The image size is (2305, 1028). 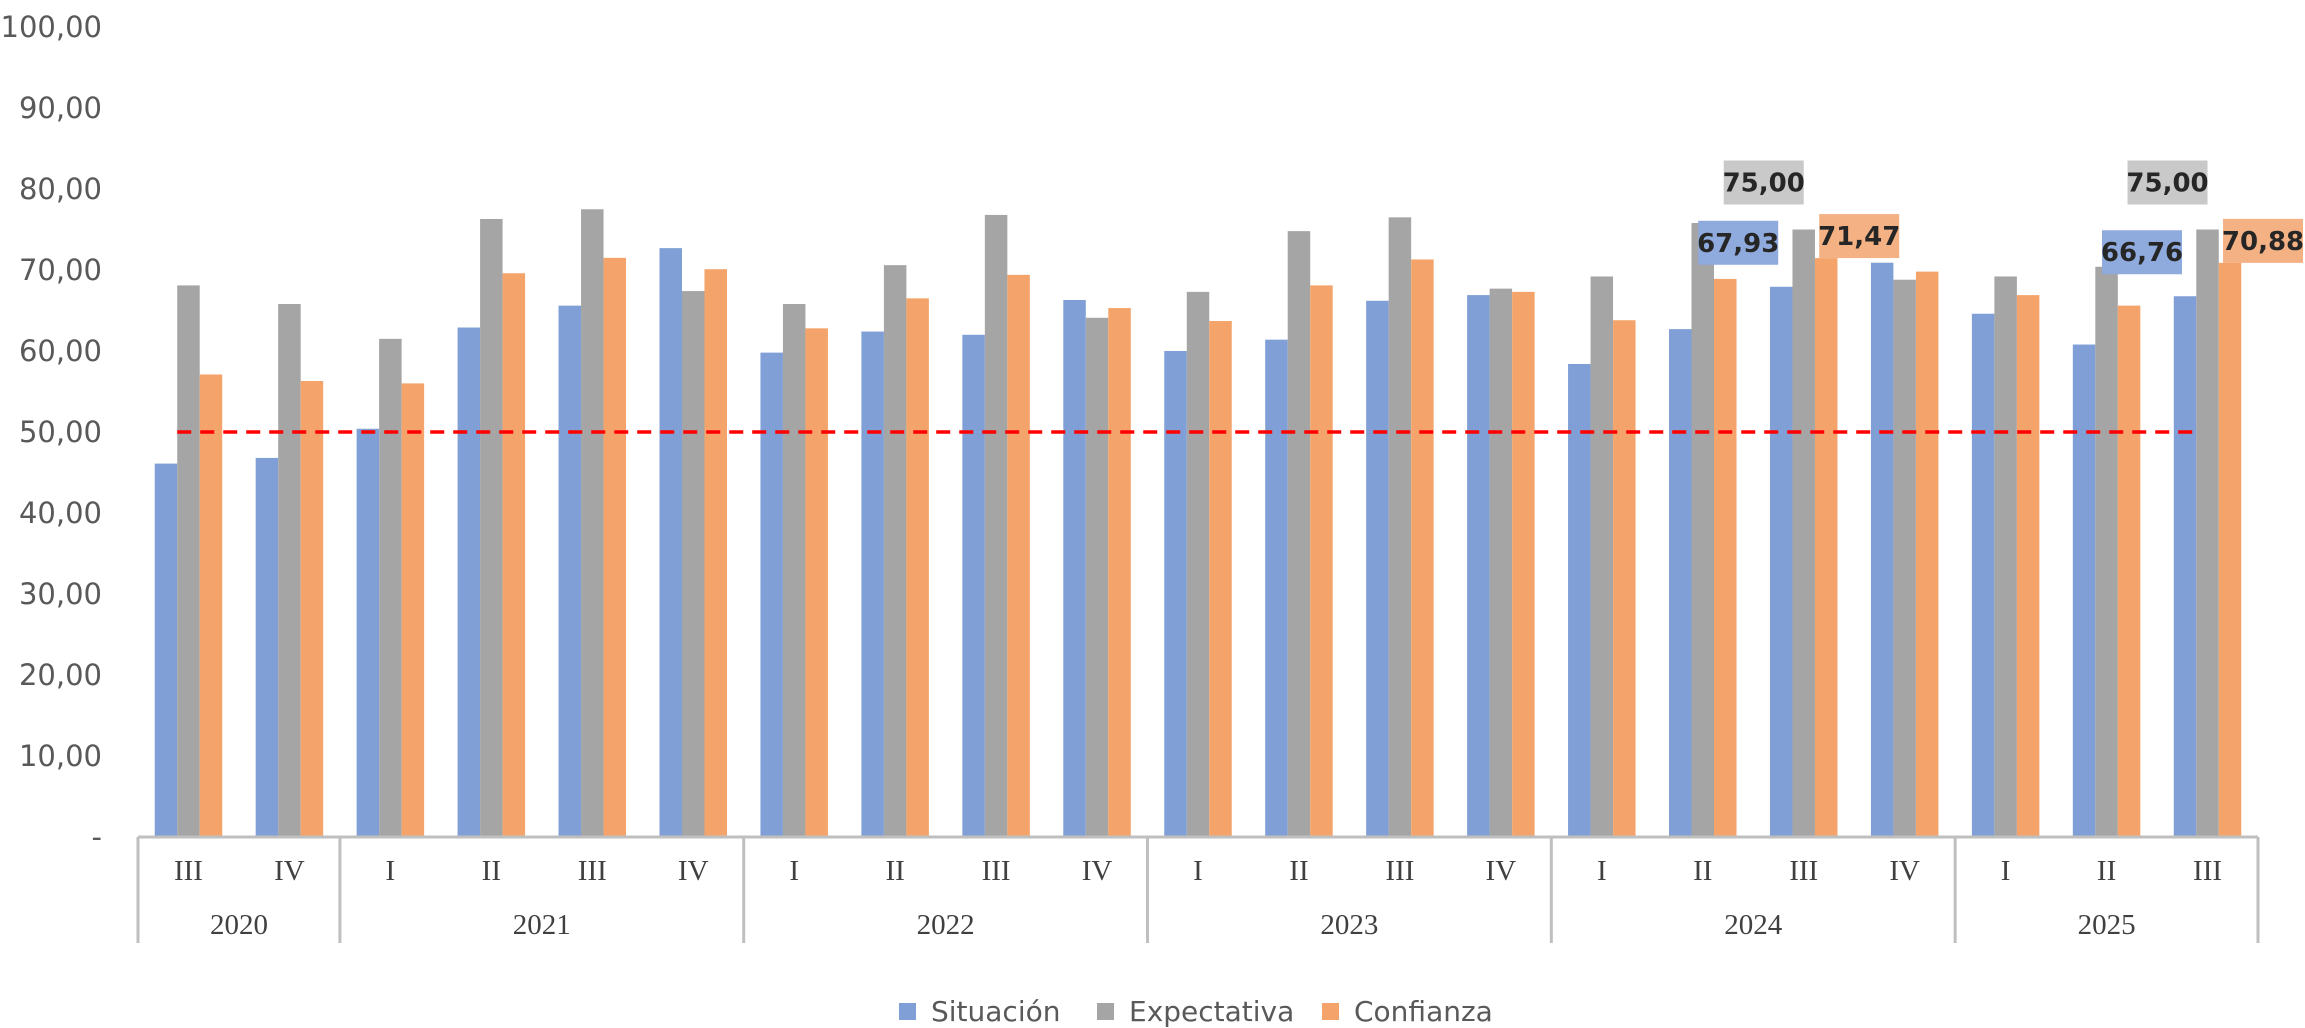 What do you see at coordinates (60, 270) in the screenshot?
I see `y-tick-label: 70,00` at bounding box center [60, 270].